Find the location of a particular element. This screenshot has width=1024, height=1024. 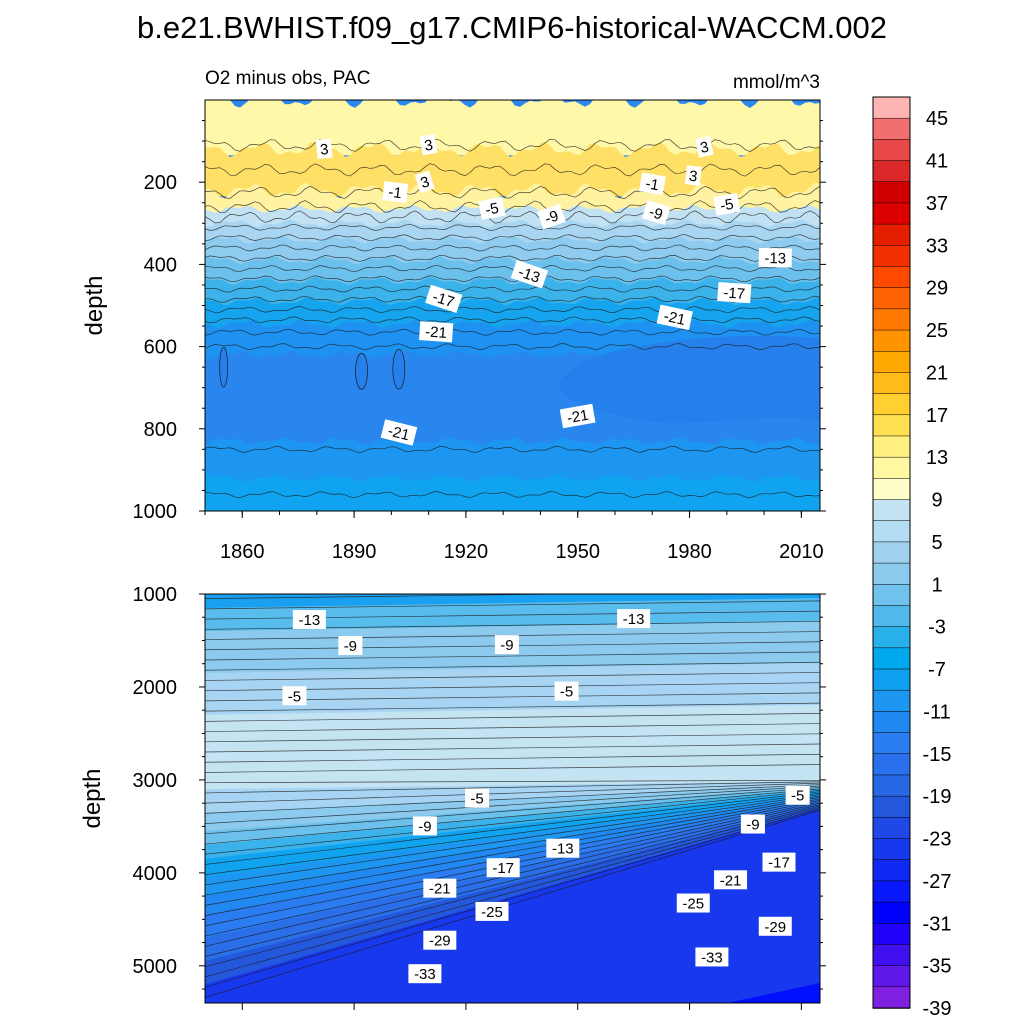

upper-contour-label-text: -13 is located at coordinates (775, 258).